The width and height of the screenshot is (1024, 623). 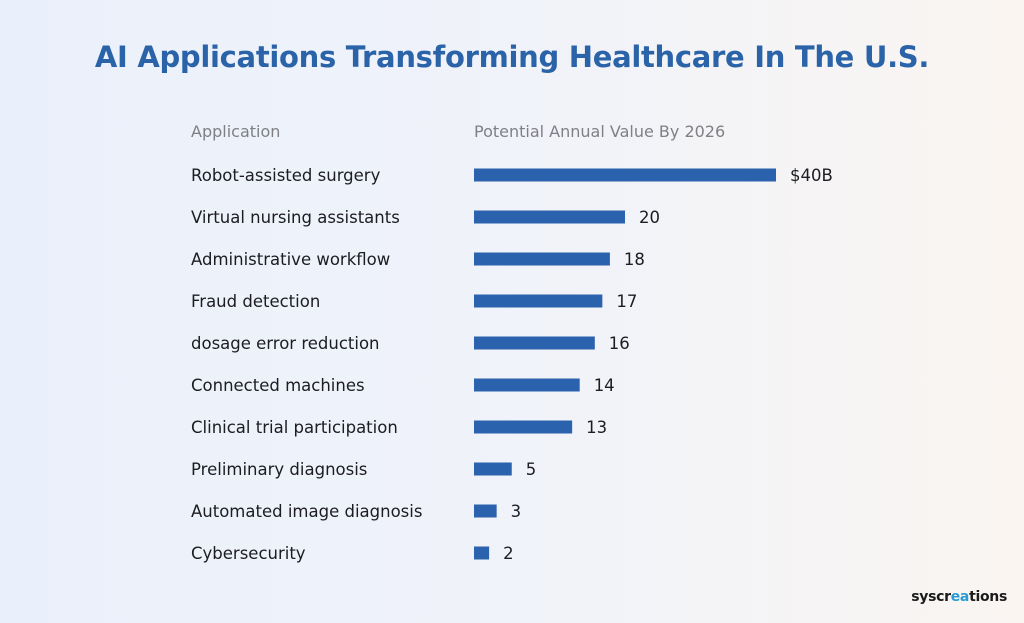 I want to click on value-label-automated-image-diagnosis: 3, so click(x=516, y=511).